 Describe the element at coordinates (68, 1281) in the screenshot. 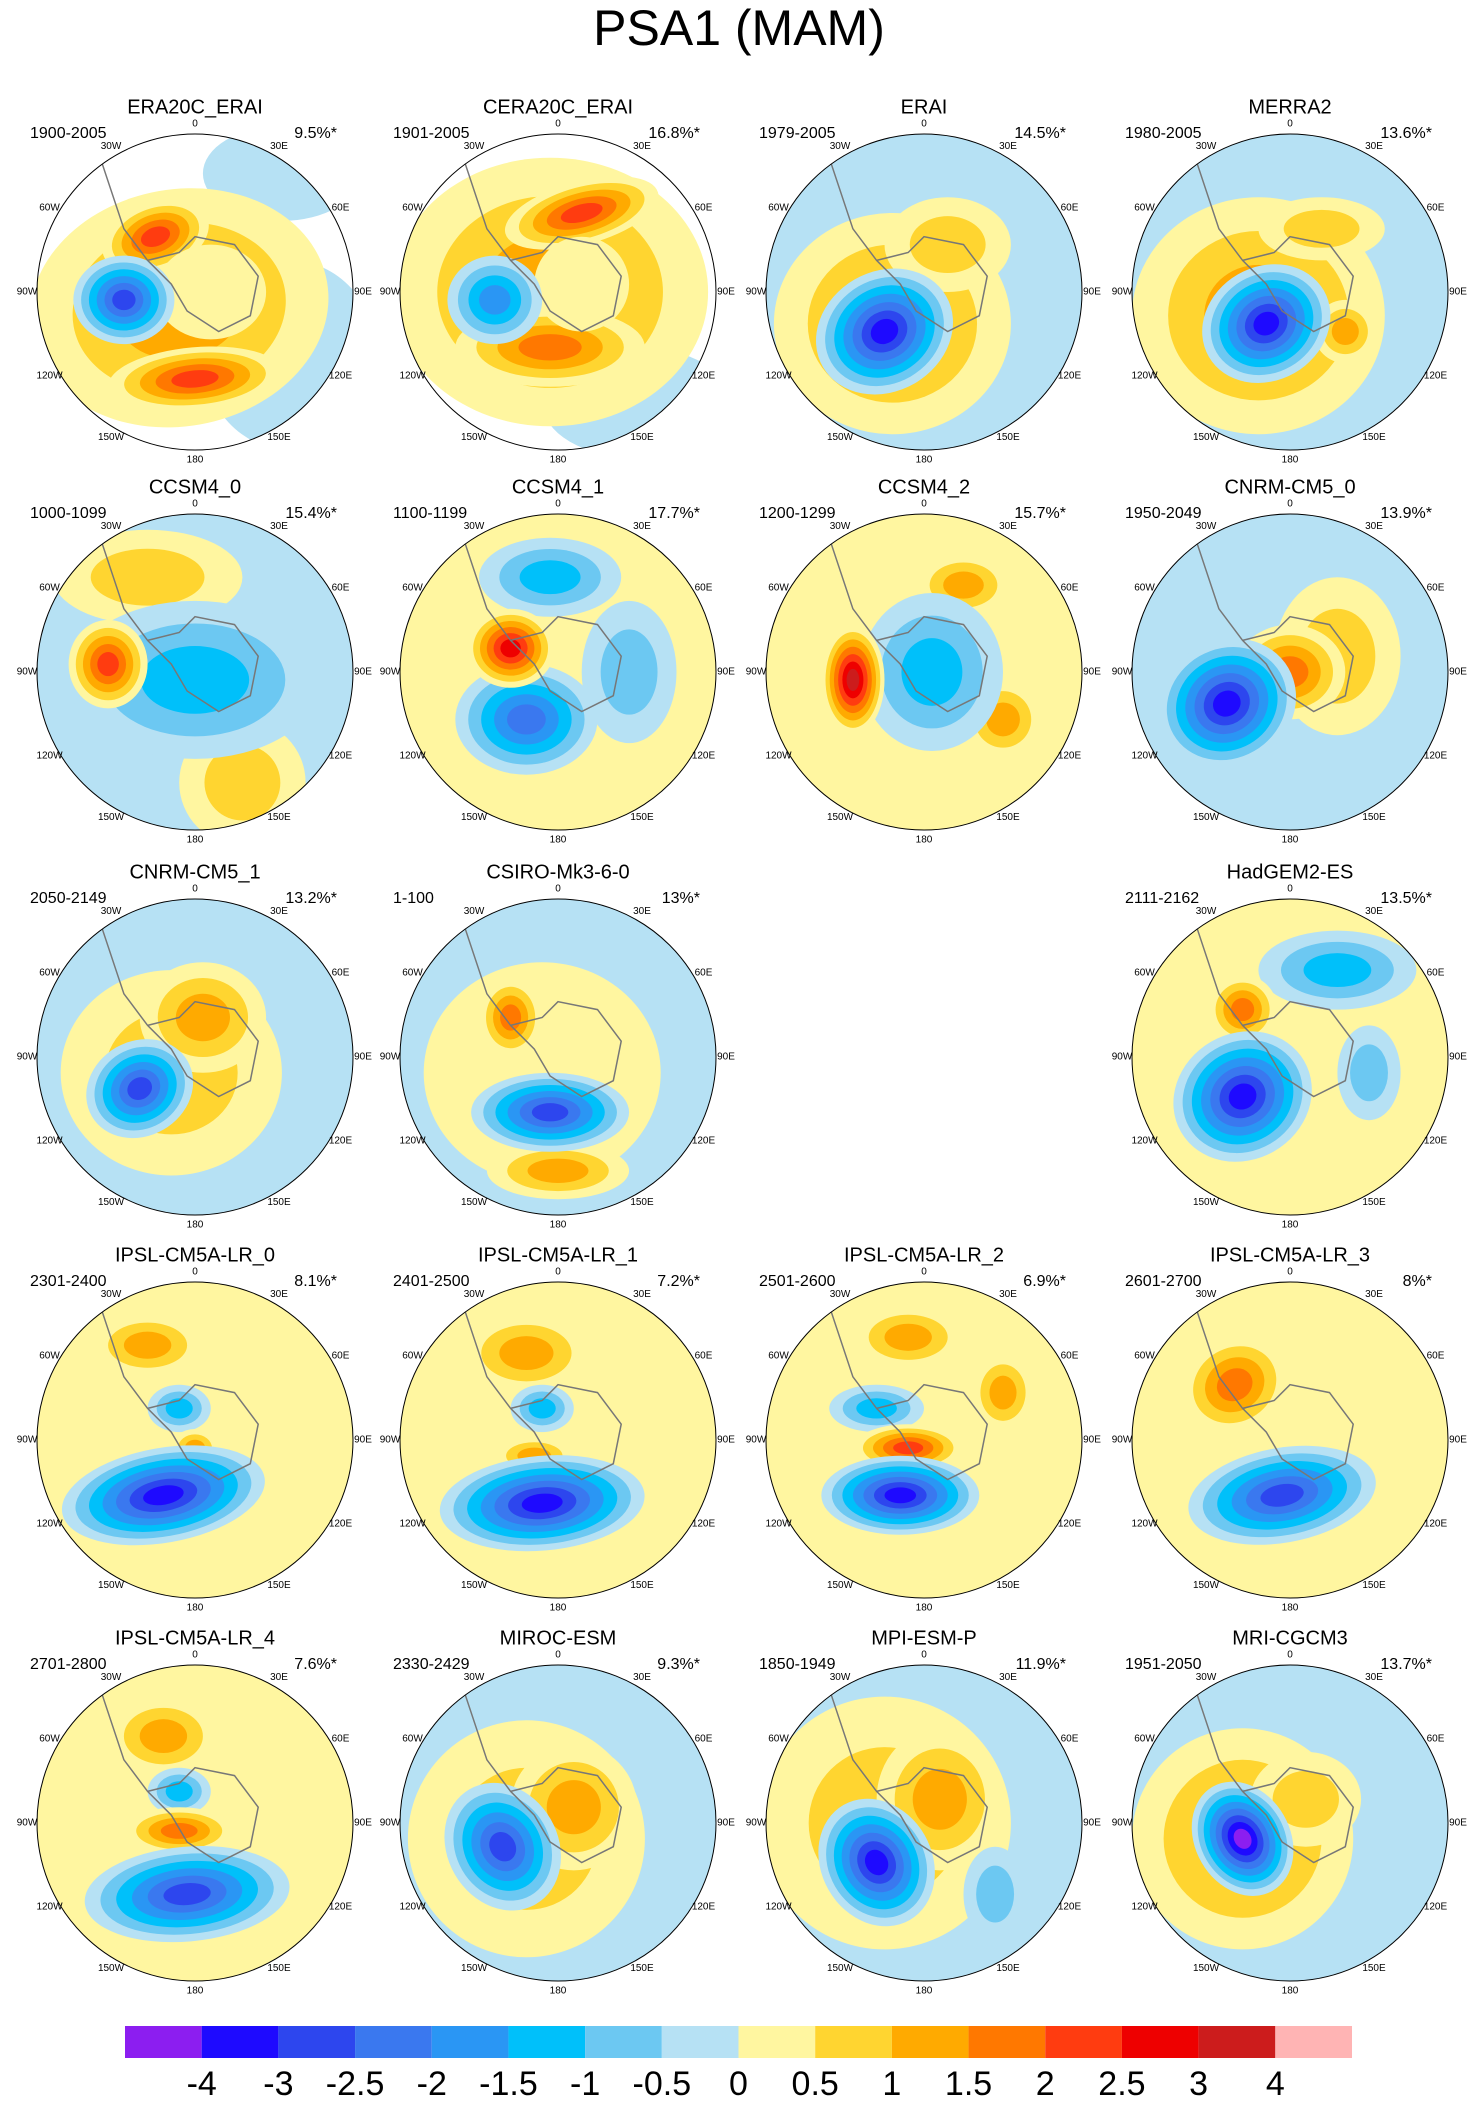

I see `panel-period: 2301-2400` at that location.